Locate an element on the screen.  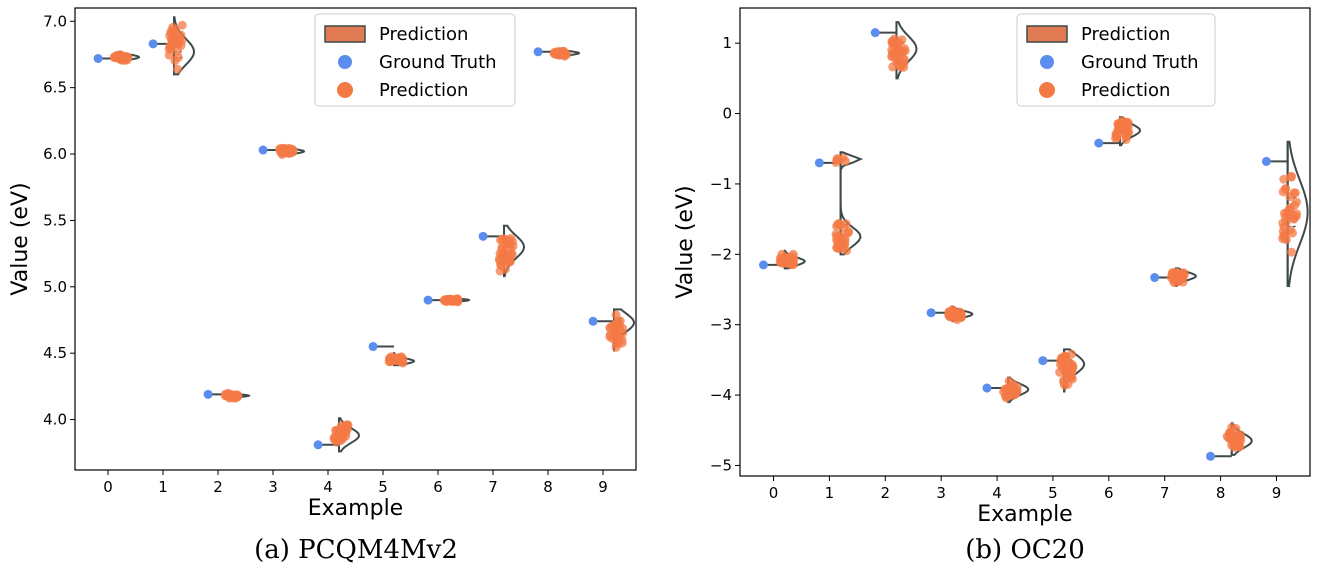
legend-marker-prediction is located at coordinates (345, 90).